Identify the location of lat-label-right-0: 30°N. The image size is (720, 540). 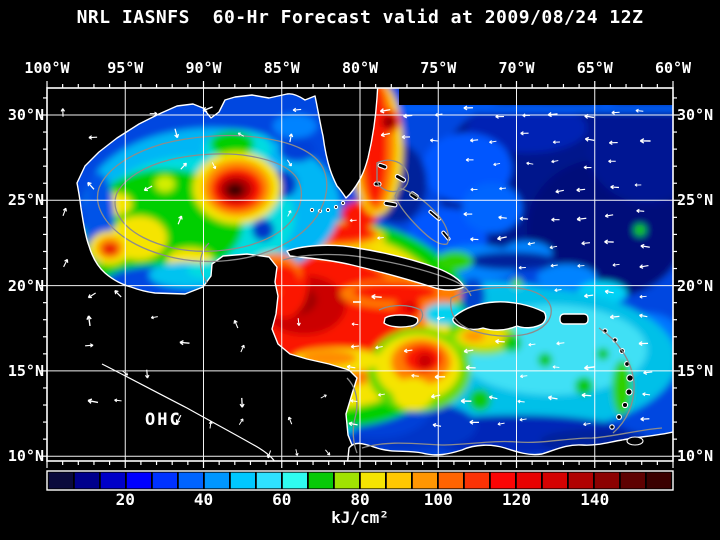
(695, 115).